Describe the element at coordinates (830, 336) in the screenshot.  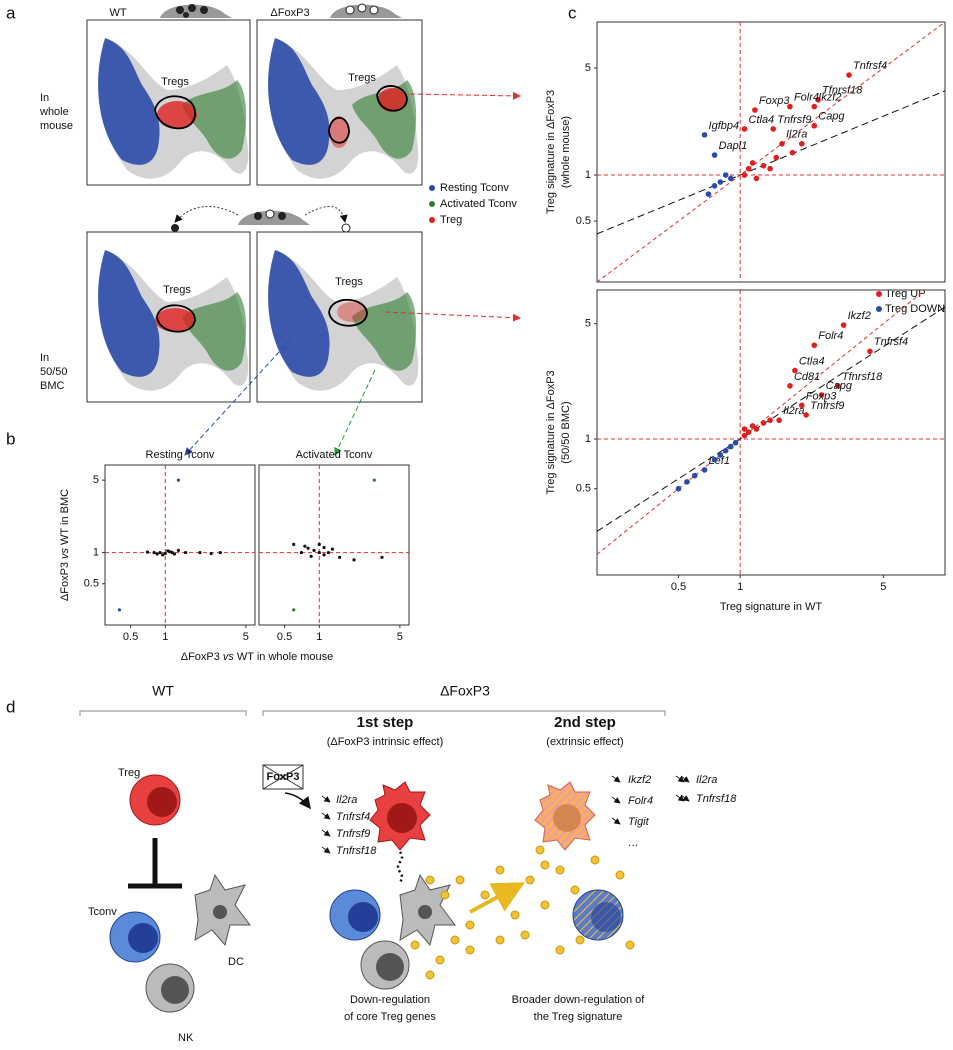
I see `point-label: Folr4` at that location.